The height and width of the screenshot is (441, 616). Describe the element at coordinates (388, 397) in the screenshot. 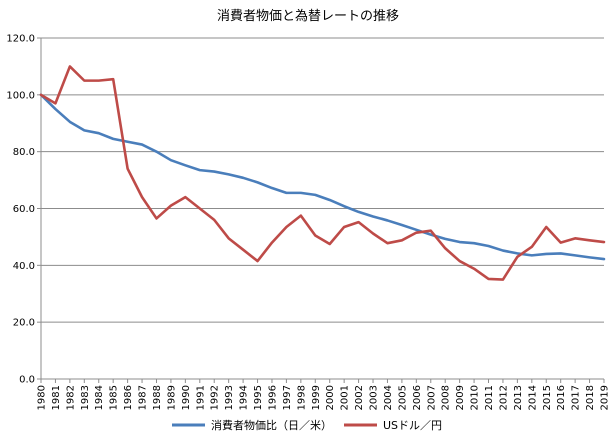

I see `x-tick-label: 2004` at that location.